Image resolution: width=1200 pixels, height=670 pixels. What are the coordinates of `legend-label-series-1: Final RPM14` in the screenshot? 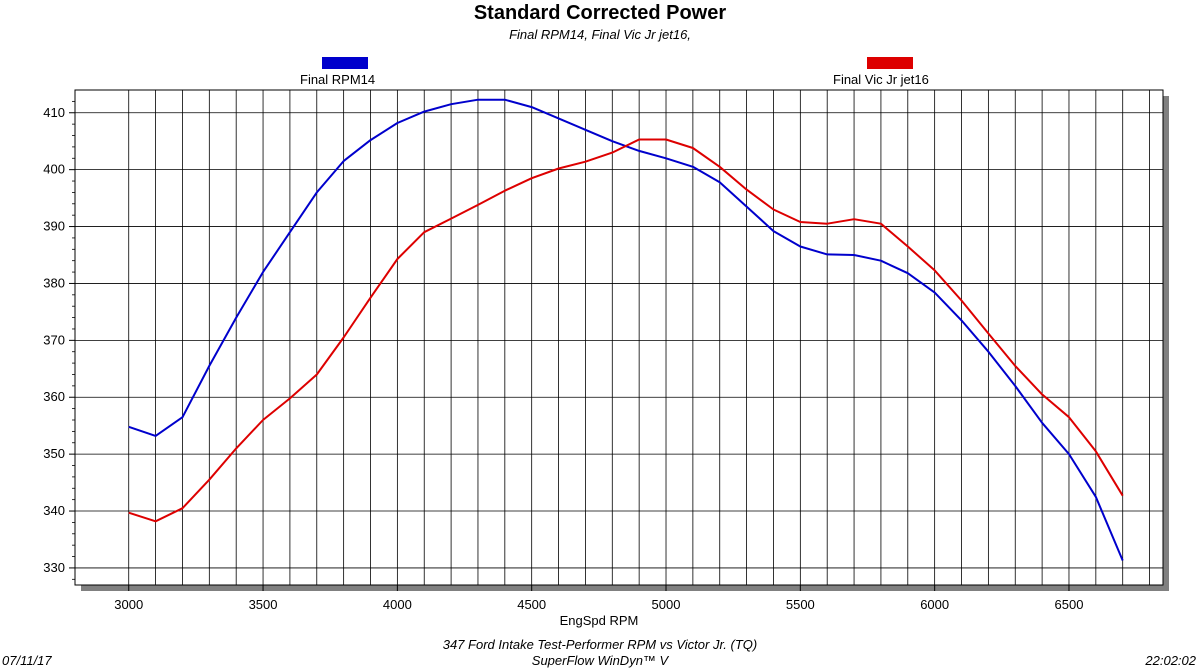 It's located at (338, 79).